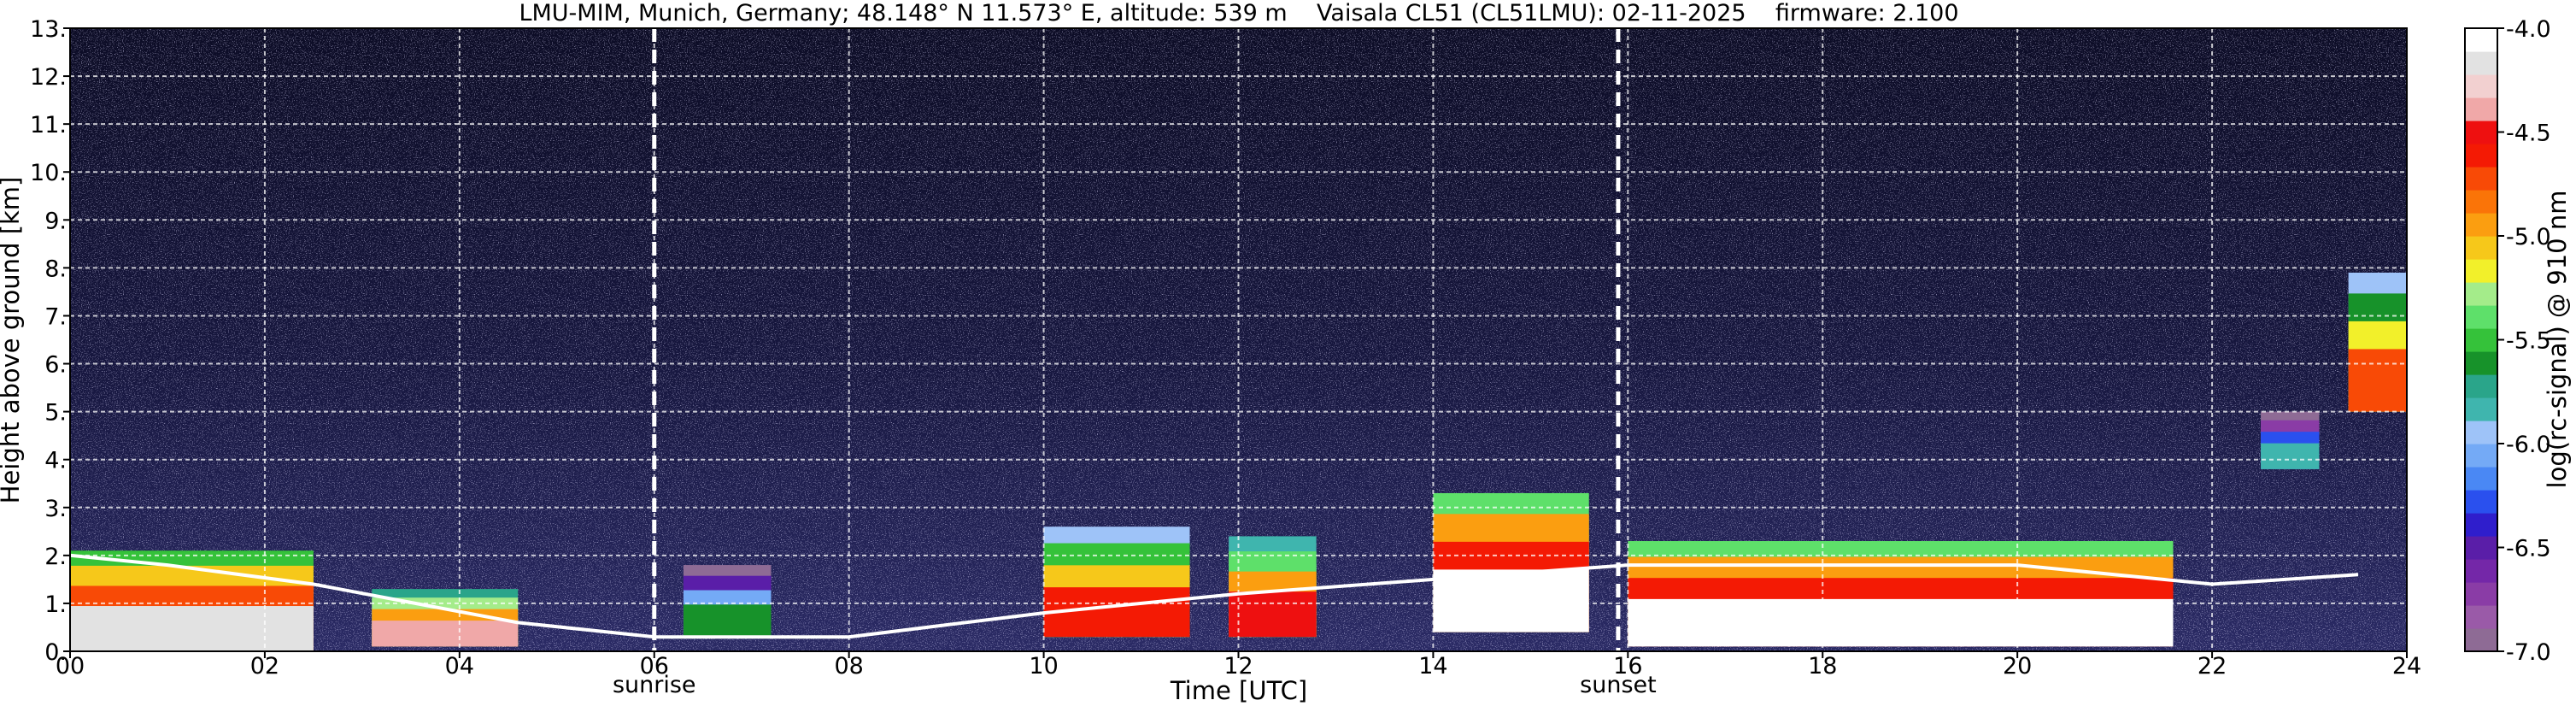  I want to click on y-tick-label: 11., so click(48, 125).